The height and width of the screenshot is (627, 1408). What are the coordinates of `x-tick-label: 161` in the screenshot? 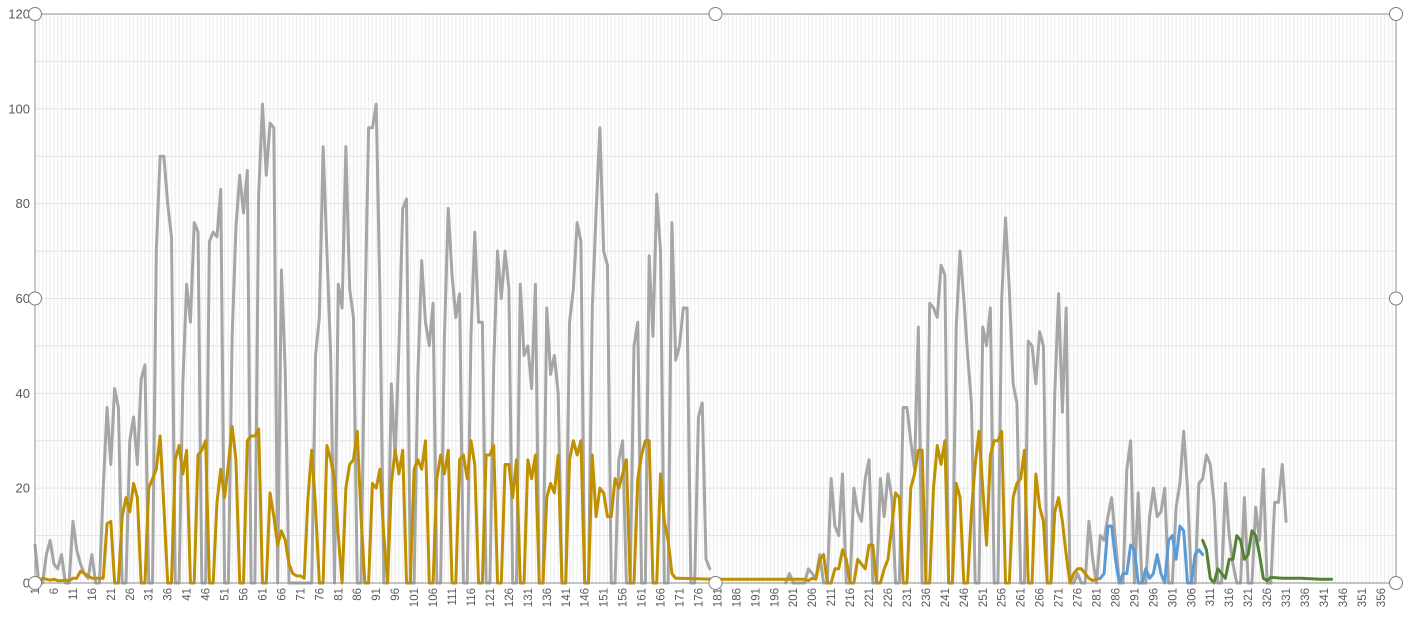 It's located at (643, 597).